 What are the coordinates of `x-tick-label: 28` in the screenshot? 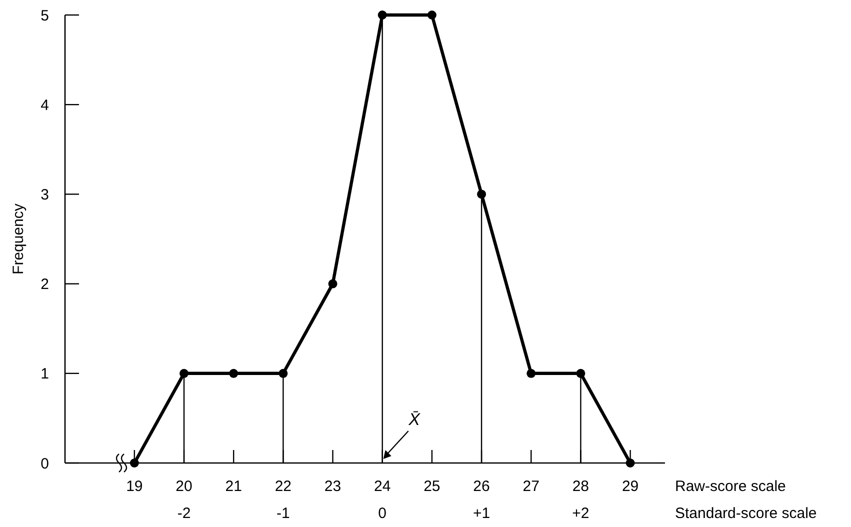 It's located at (581, 486).